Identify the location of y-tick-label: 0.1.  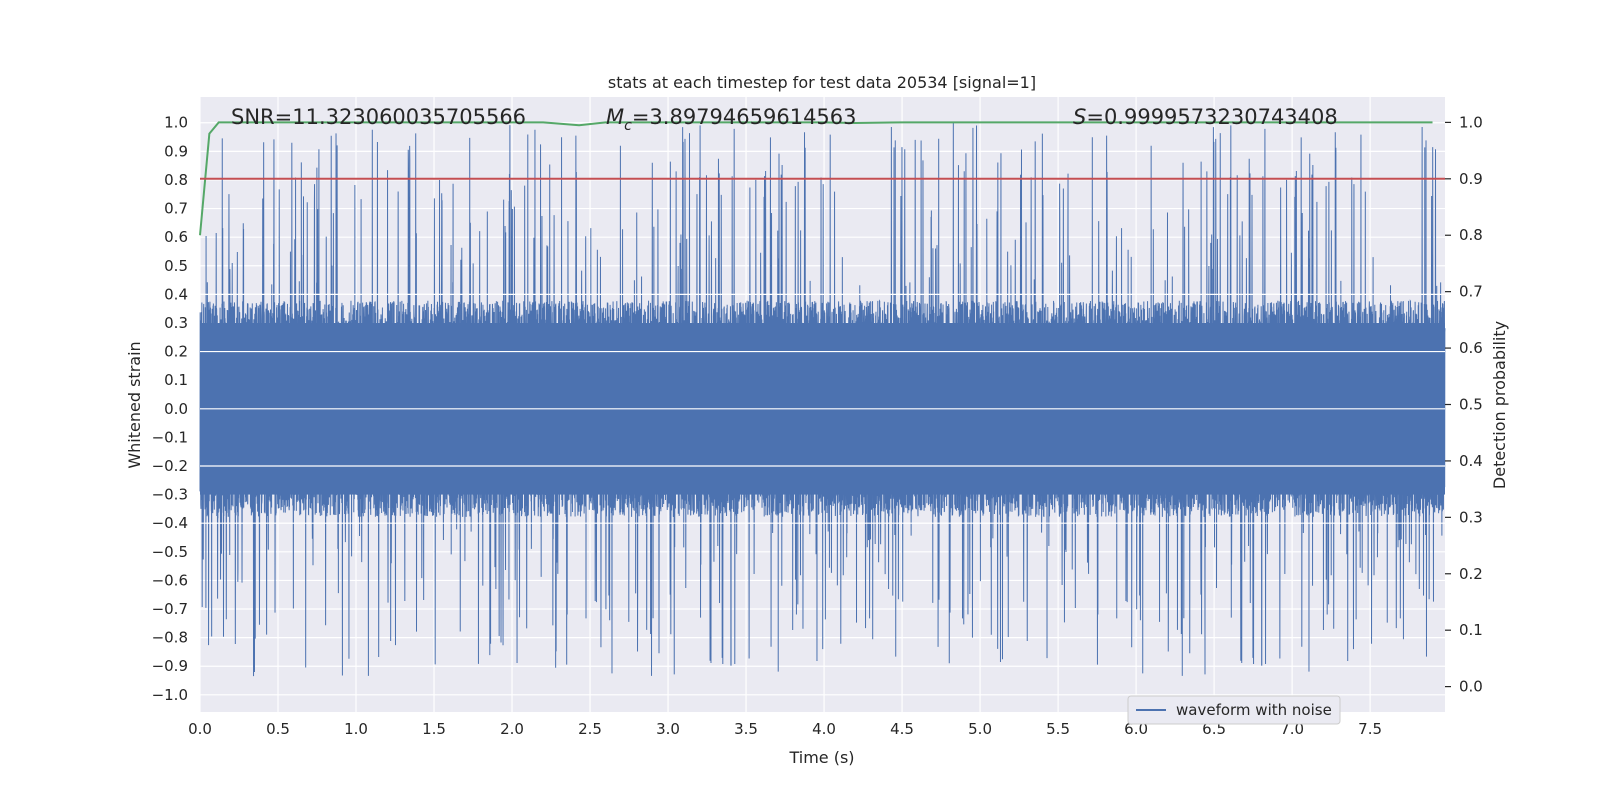
(176, 380).